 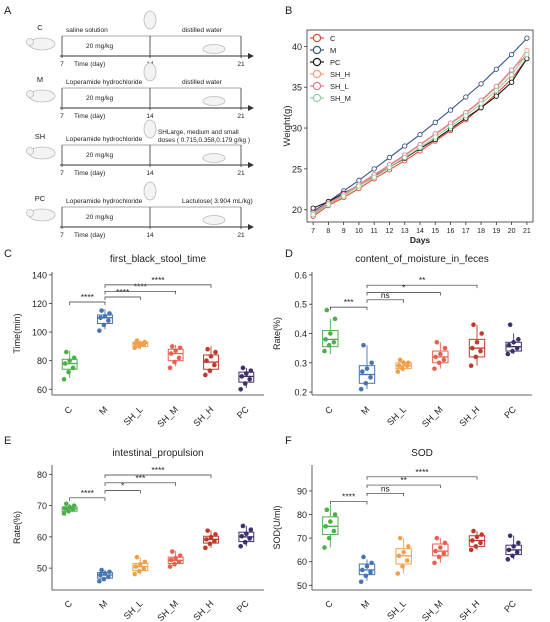 I want to click on panel-letter-d: D, so click(x=289, y=254).